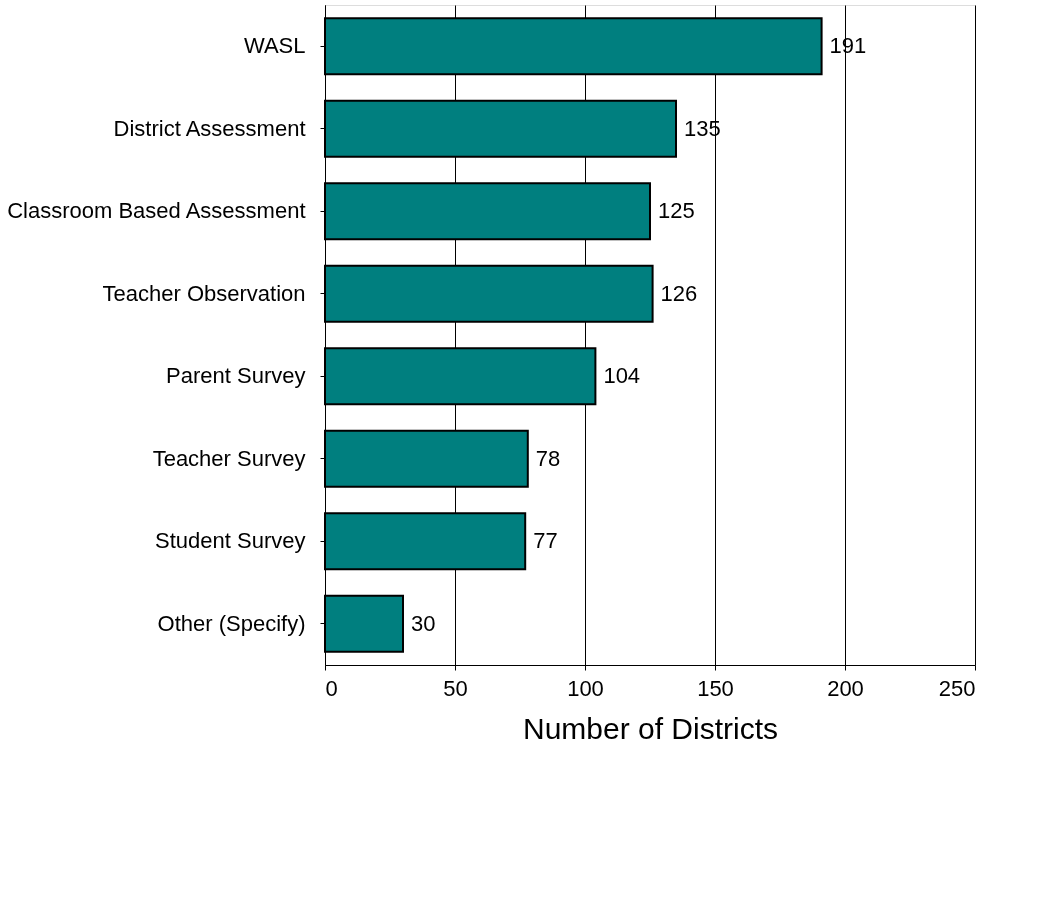 The width and height of the screenshot is (1054, 907). I want to click on x-tick-label: 200, so click(845, 688).